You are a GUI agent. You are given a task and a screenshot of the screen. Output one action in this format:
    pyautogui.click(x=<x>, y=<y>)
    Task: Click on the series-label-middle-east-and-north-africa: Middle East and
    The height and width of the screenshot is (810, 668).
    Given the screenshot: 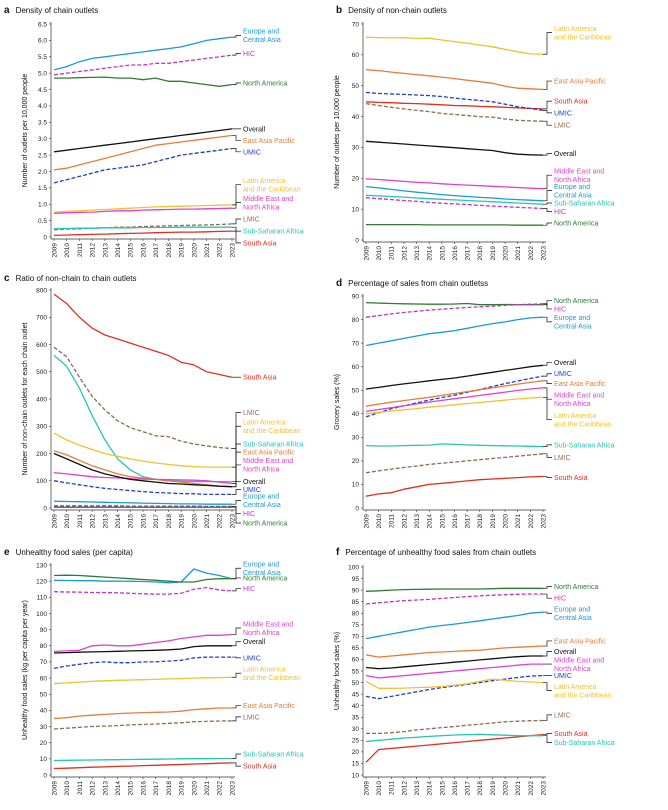 What is the action you would take?
    pyautogui.click(x=579, y=171)
    